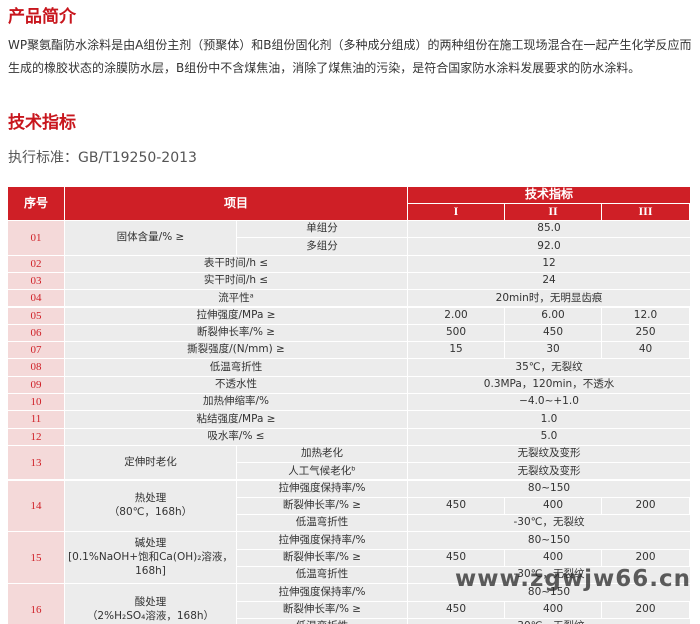  Describe the element at coordinates (645, 333) in the screenshot. I see `value: 250` at that location.